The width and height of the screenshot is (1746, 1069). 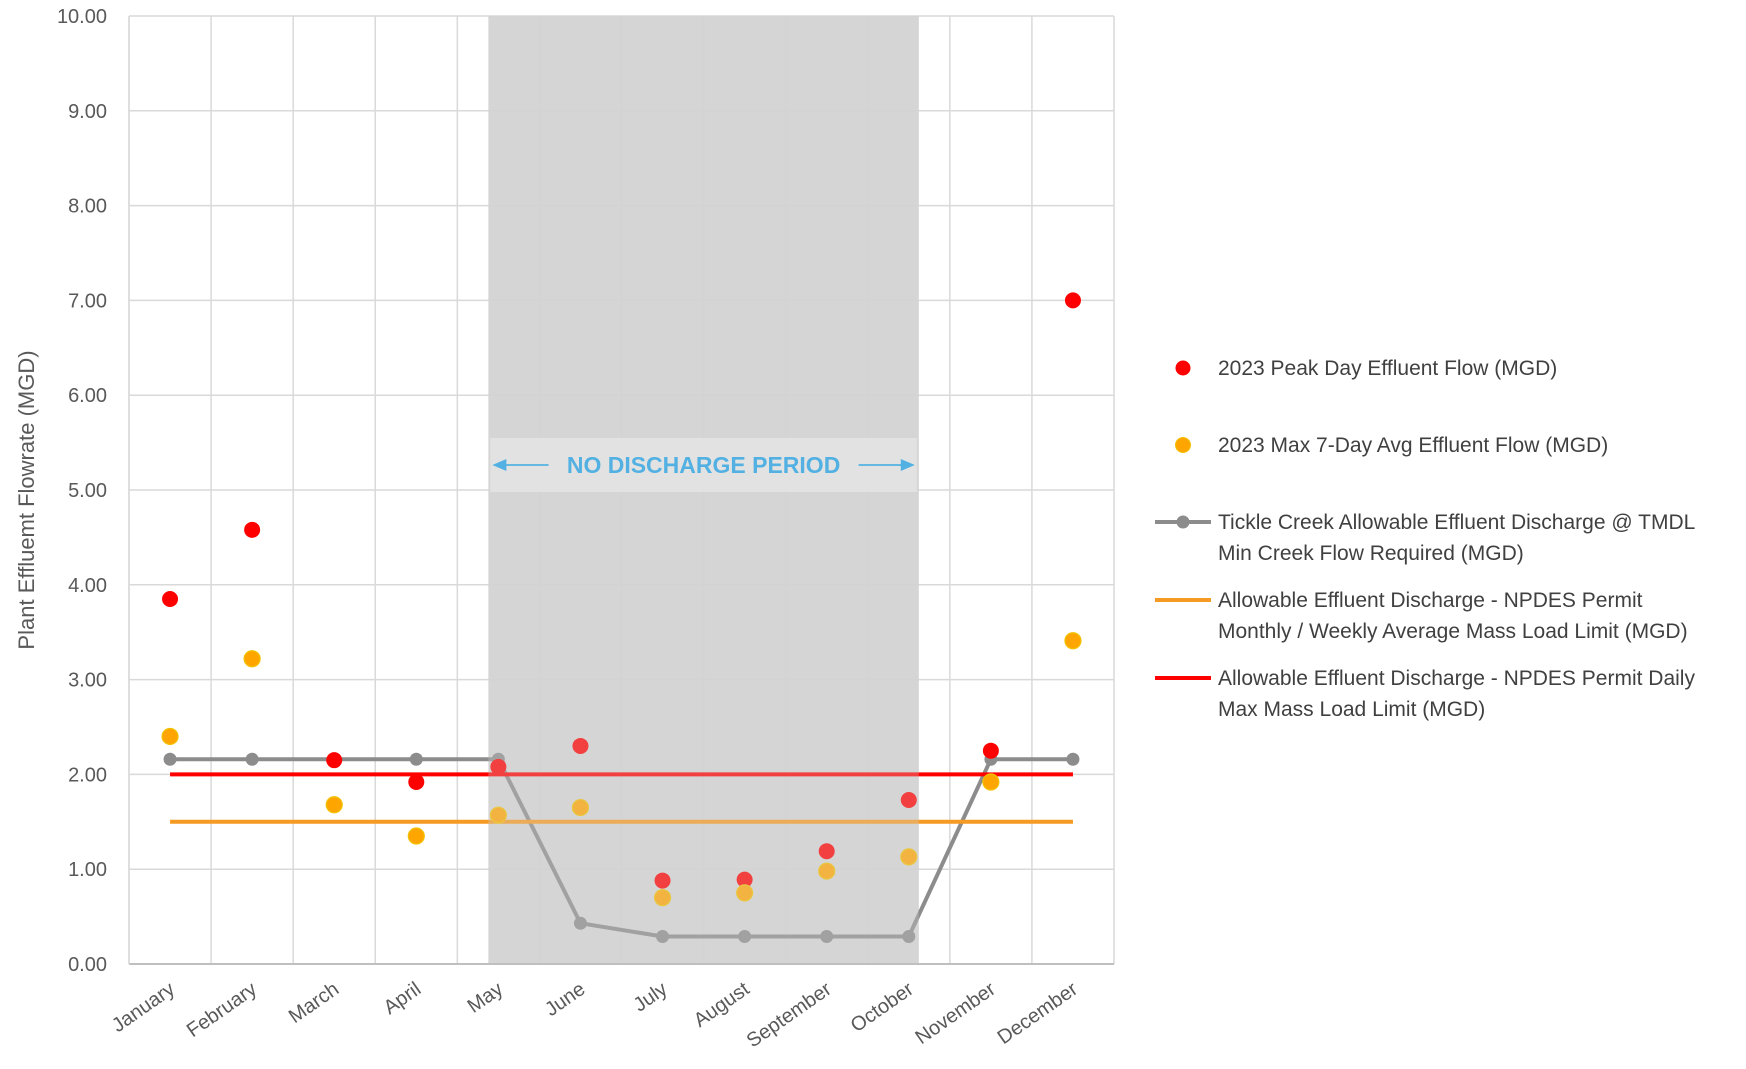 What do you see at coordinates (222, 1010) in the screenshot?
I see `x-tick-label: February` at bounding box center [222, 1010].